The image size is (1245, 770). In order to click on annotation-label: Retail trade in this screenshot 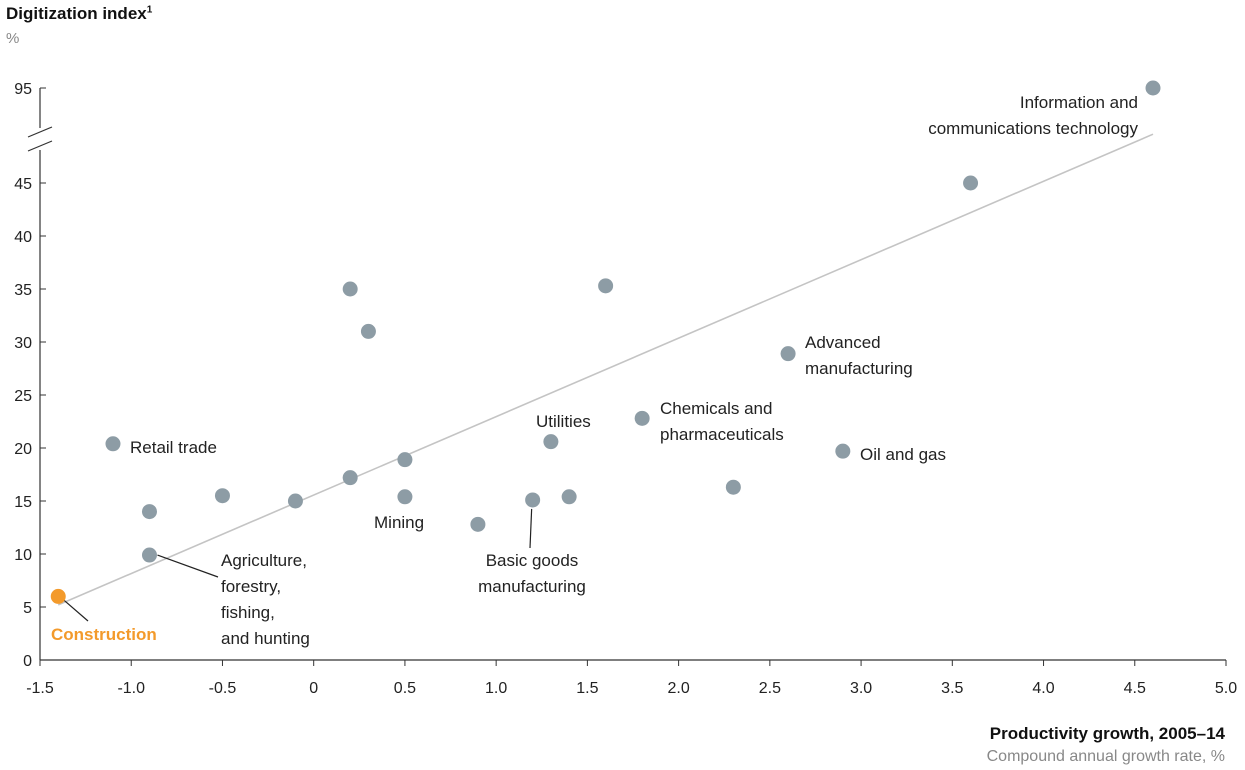, I will do `click(173, 447)`.